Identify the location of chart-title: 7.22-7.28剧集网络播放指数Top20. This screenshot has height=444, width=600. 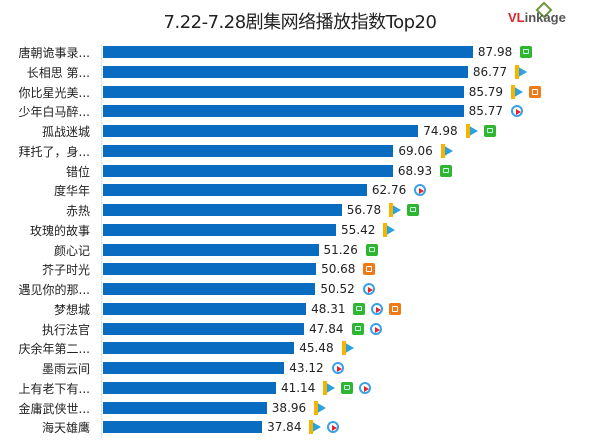
(300, 22).